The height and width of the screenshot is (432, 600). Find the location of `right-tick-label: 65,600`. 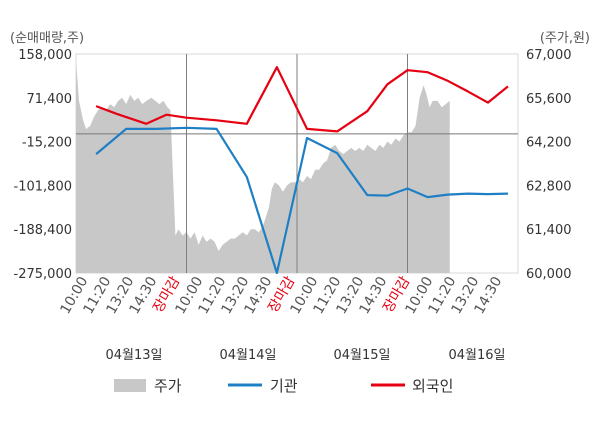

right-tick-label: 65,600 is located at coordinates (549, 99).